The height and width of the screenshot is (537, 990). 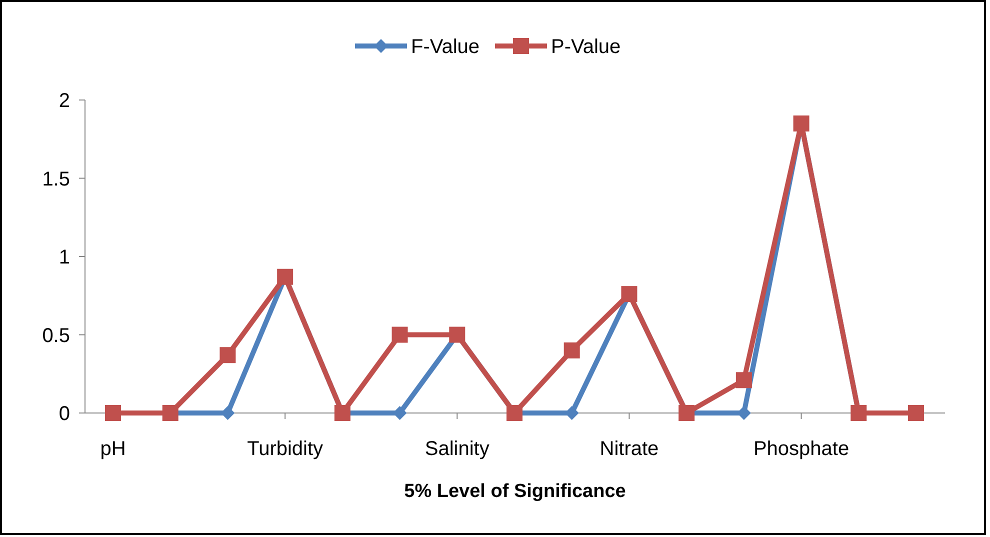 What do you see at coordinates (64, 257) in the screenshot?
I see `y-tick-label: 1` at bounding box center [64, 257].